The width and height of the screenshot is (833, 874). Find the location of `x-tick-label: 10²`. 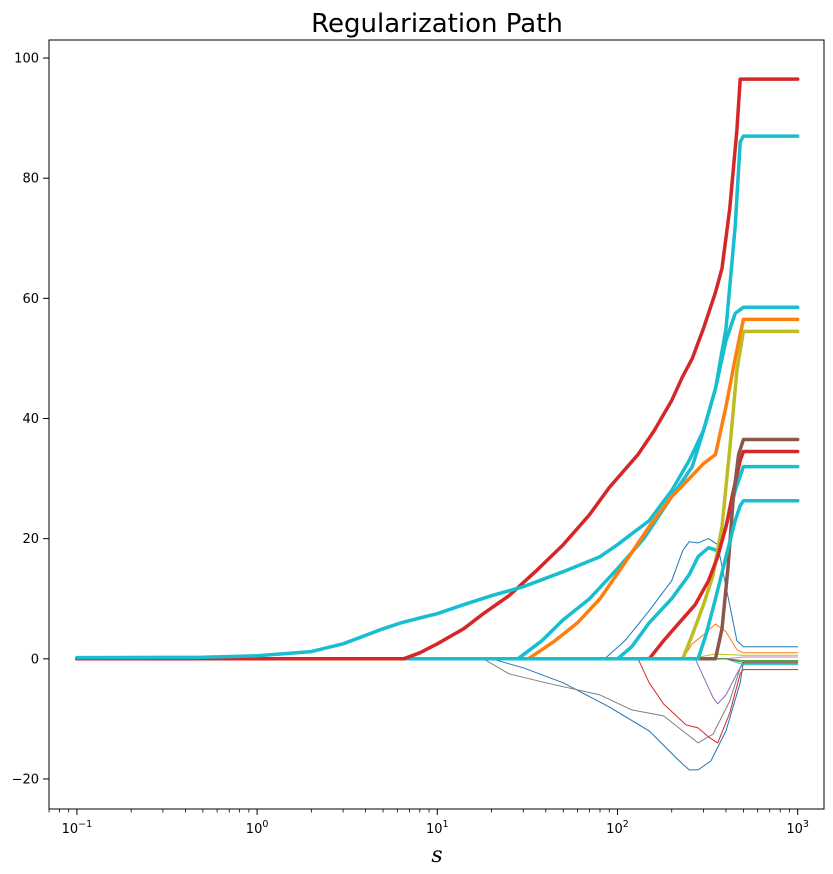

x-tick-label: 10² is located at coordinates (617, 828).